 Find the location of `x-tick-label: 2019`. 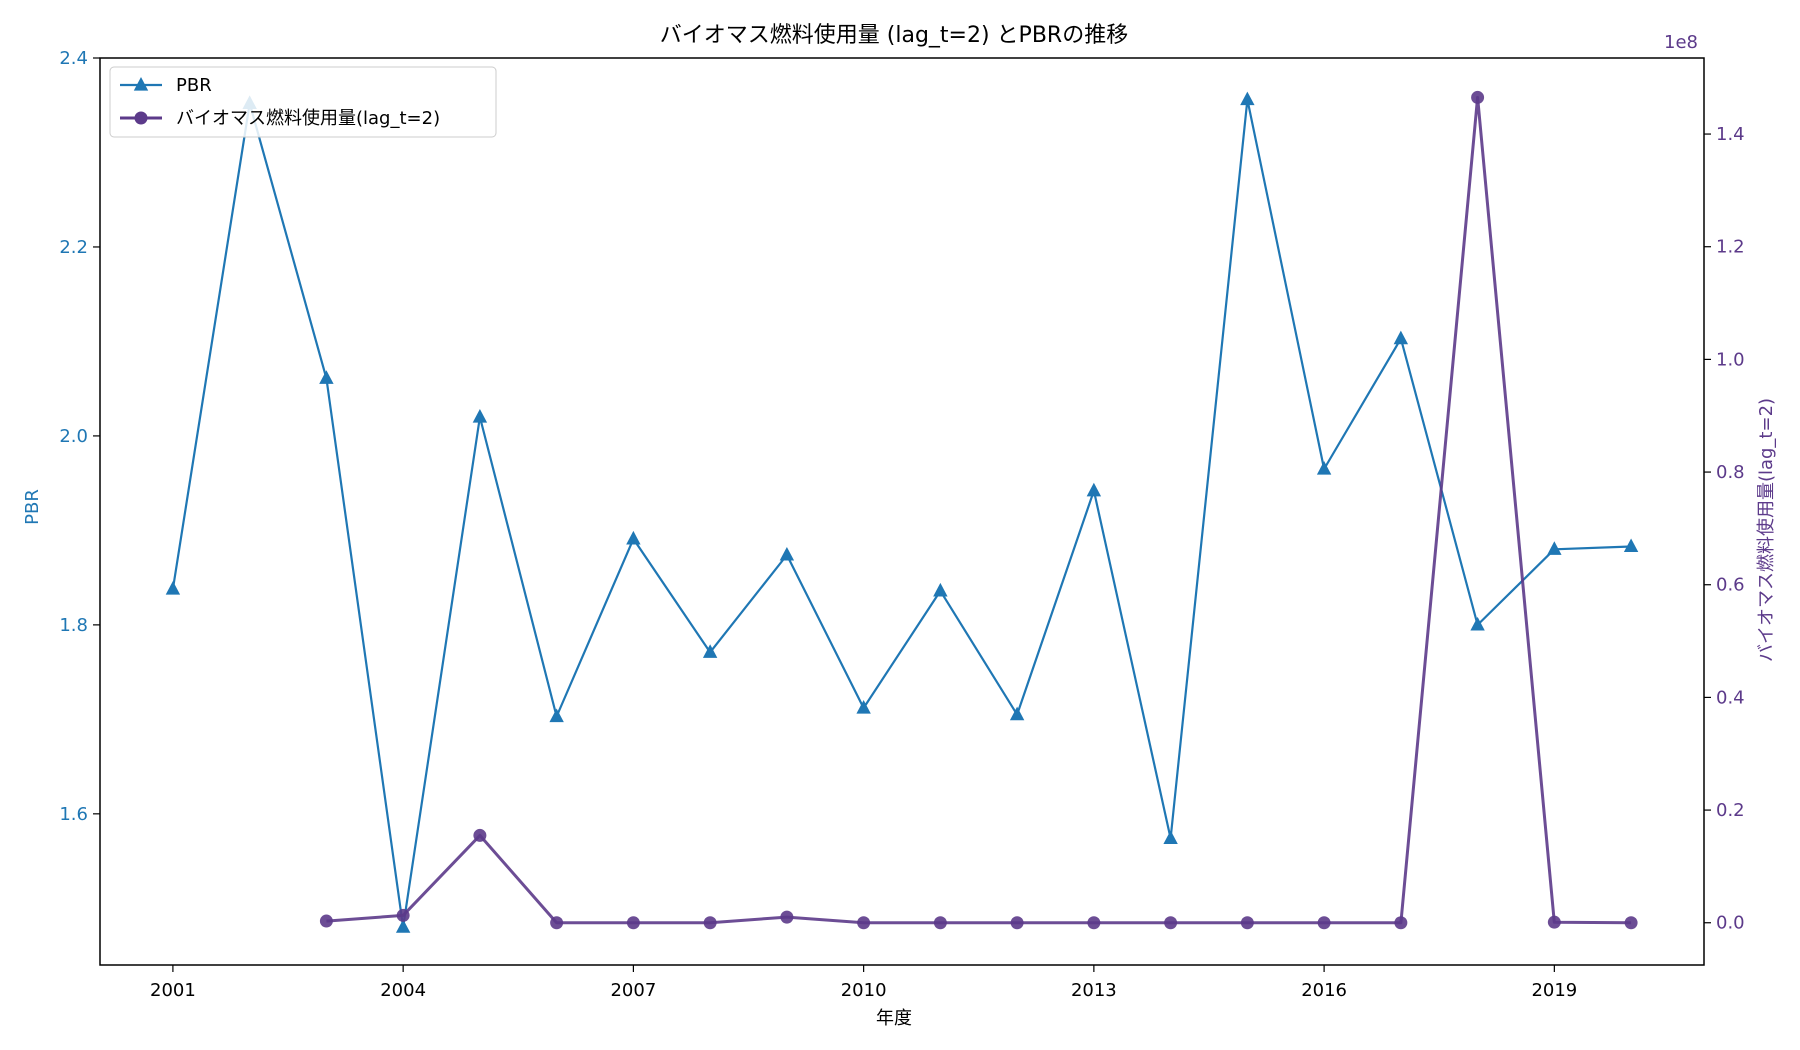

x-tick-label: 2019 is located at coordinates (1554, 990).